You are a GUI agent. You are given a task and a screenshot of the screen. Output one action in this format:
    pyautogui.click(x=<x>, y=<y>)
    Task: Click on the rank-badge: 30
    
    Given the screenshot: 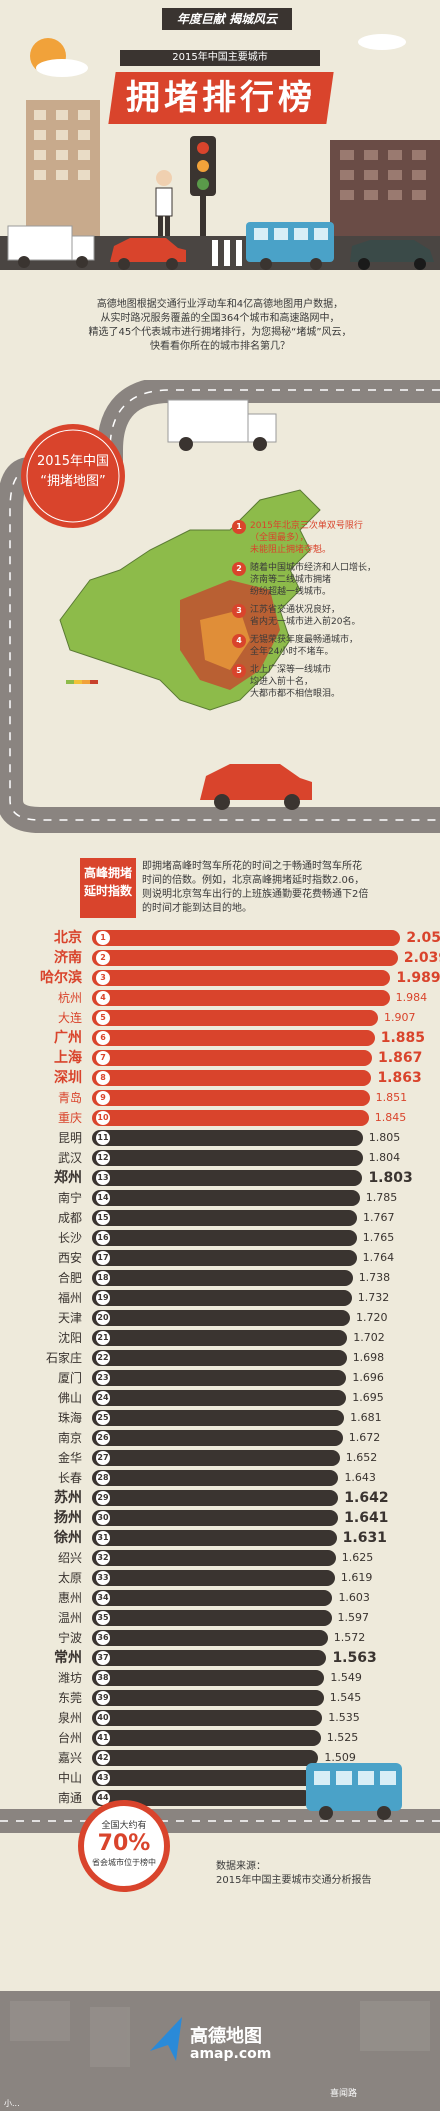 What is the action you would take?
    pyautogui.click(x=103, y=1518)
    